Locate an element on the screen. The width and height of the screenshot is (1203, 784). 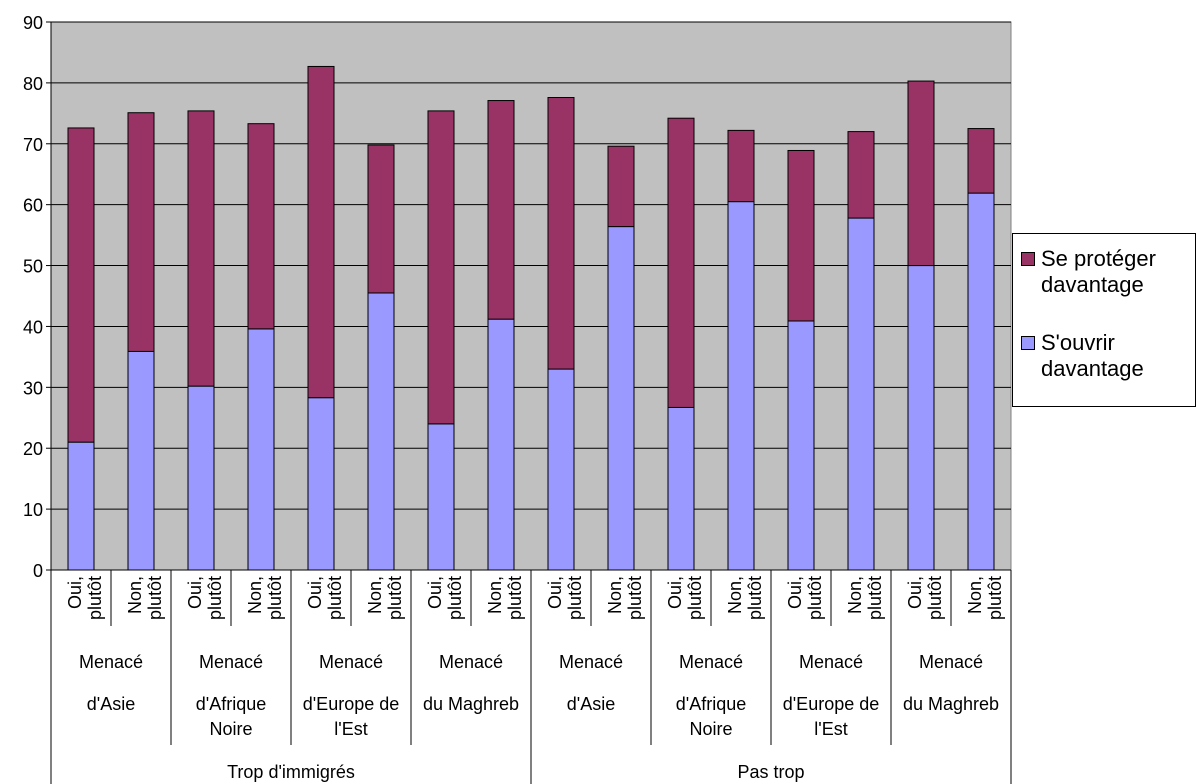
y-tick-label: 50 is located at coordinates (33, 267).